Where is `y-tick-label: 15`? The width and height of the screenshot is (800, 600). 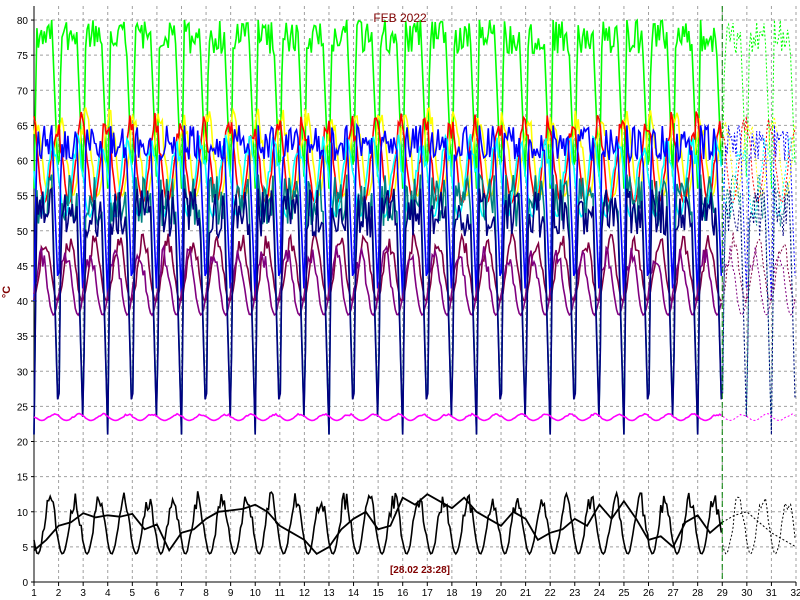 y-tick-label: 15 is located at coordinates (23, 478).